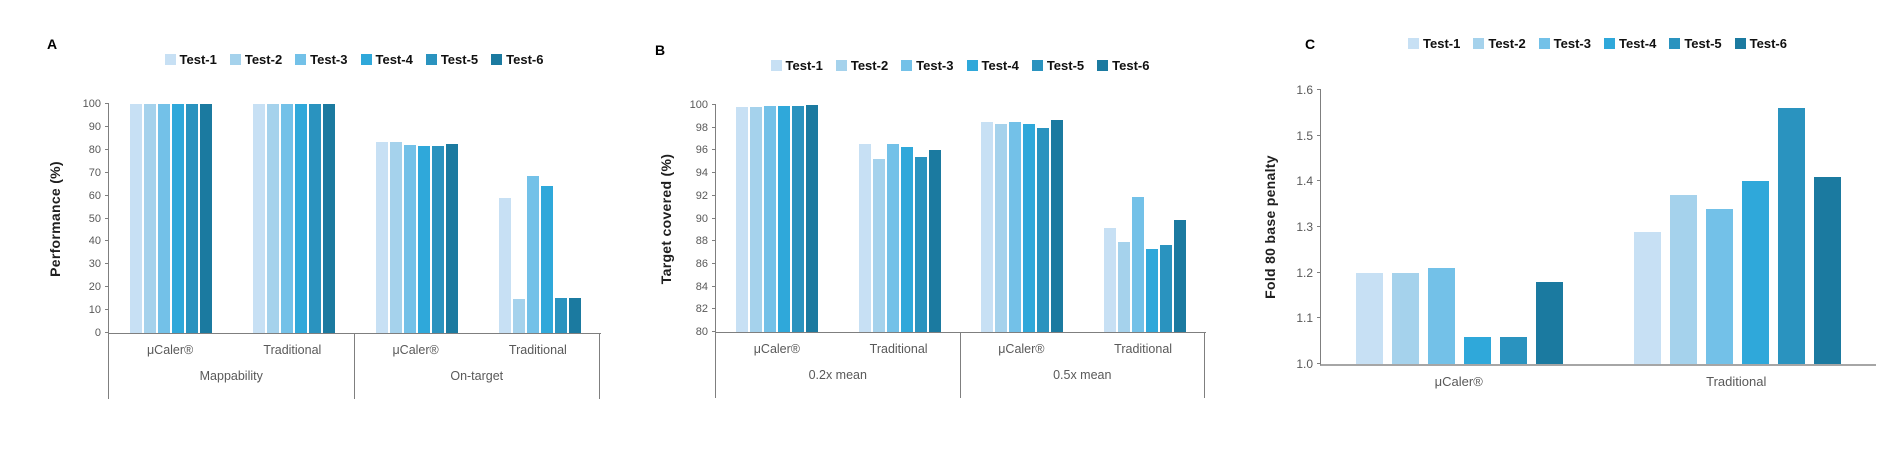  I want to click on y-axis-title: Target covered (%), so click(666, 218).